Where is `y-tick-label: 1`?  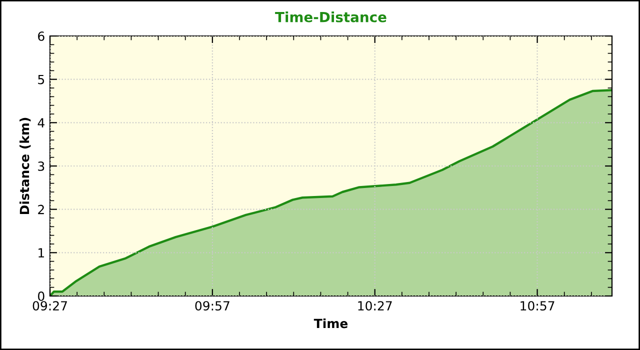
y-tick-label: 1 is located at coordinates (41, 253).